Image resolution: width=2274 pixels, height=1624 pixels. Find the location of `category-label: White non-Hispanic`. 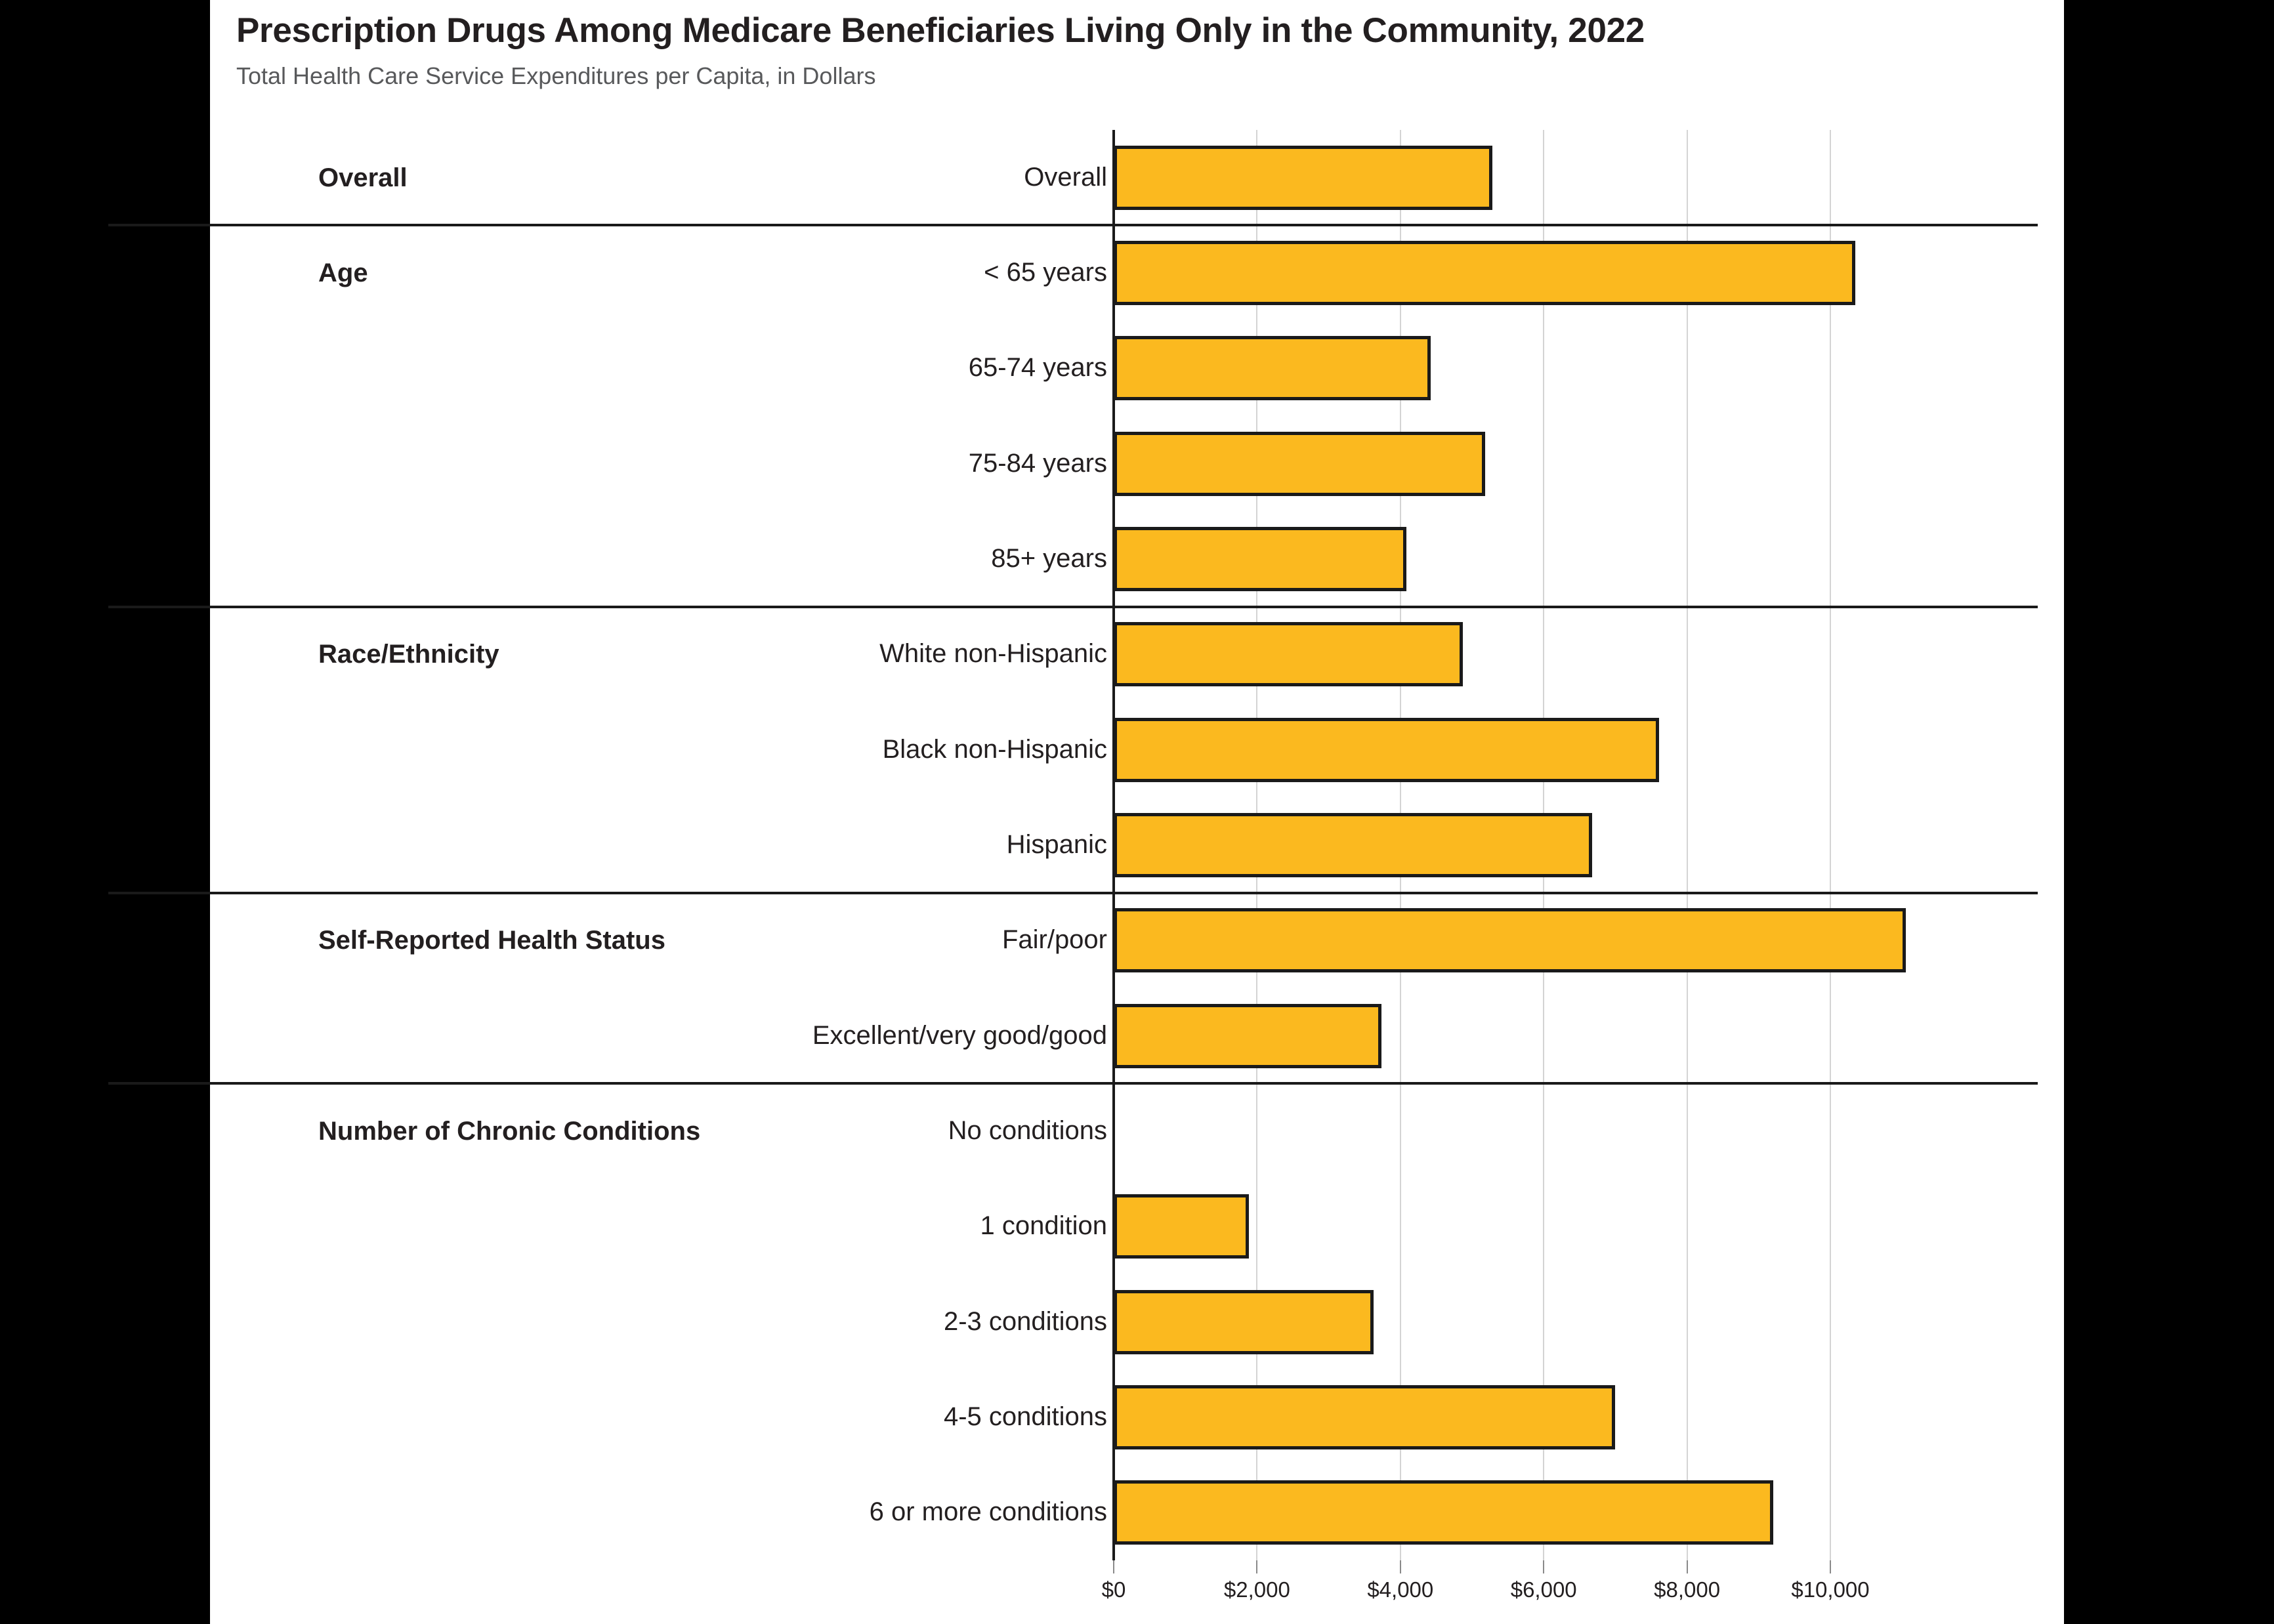

category-label: White non-Hispanic is located at coordinates (993, 654).